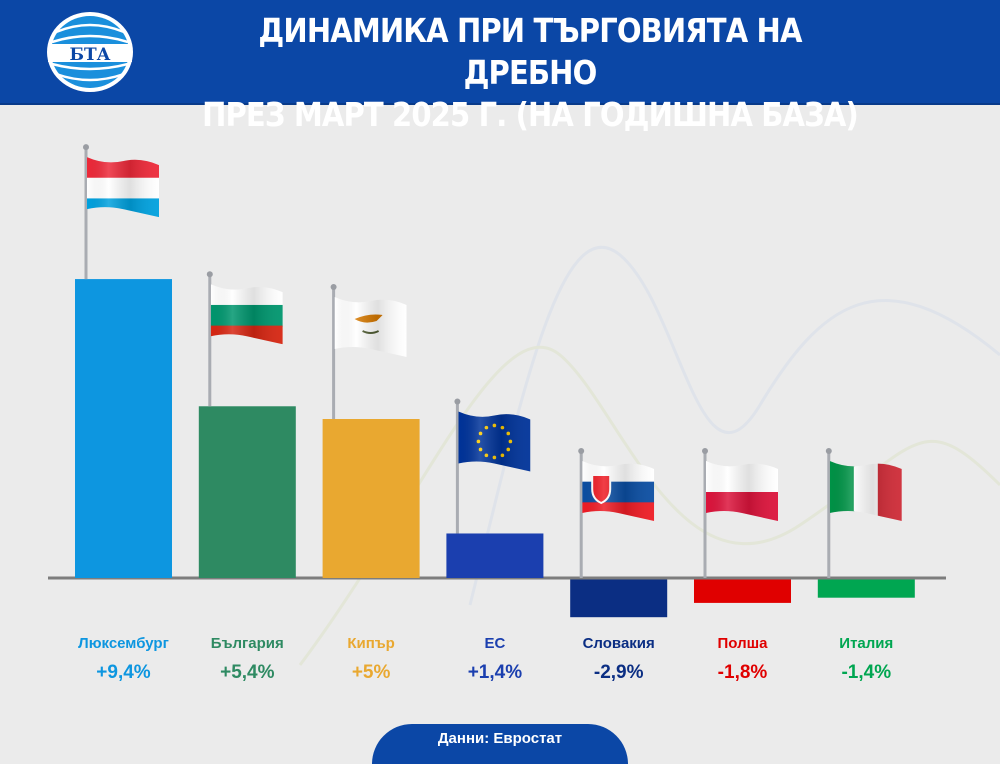 The width and height of the screenshot is (1000, 764). I want to click on bar-group-2: Кипър +5%, so click(371, 483).